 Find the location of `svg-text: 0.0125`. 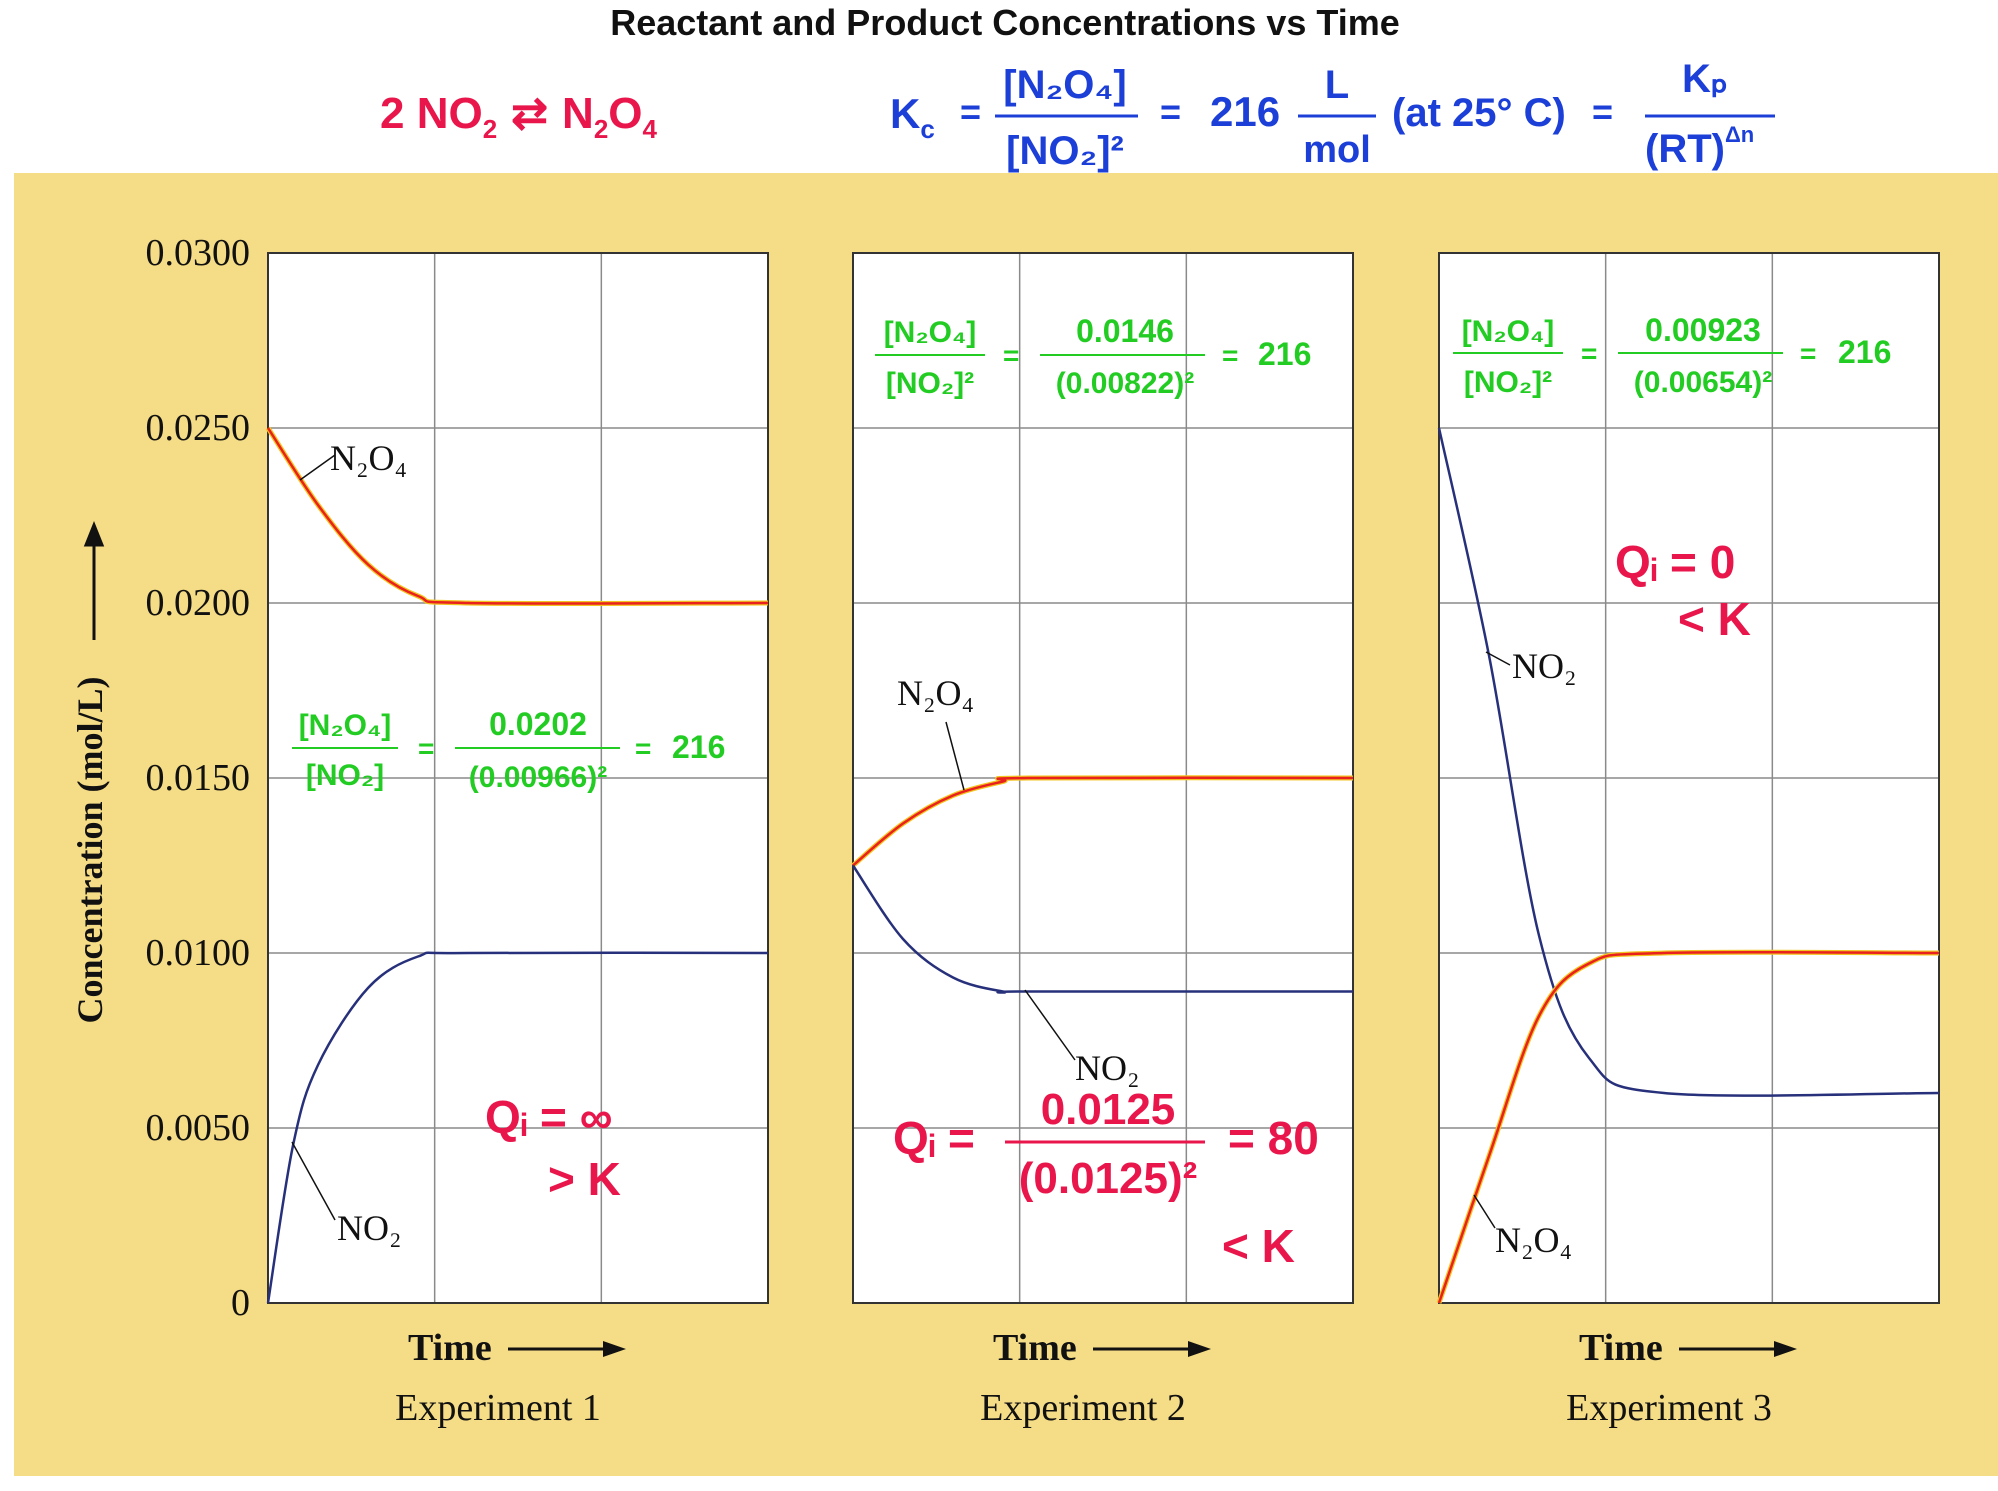

svg-text: 0.0125 is located at coordinates (1108, 1109).